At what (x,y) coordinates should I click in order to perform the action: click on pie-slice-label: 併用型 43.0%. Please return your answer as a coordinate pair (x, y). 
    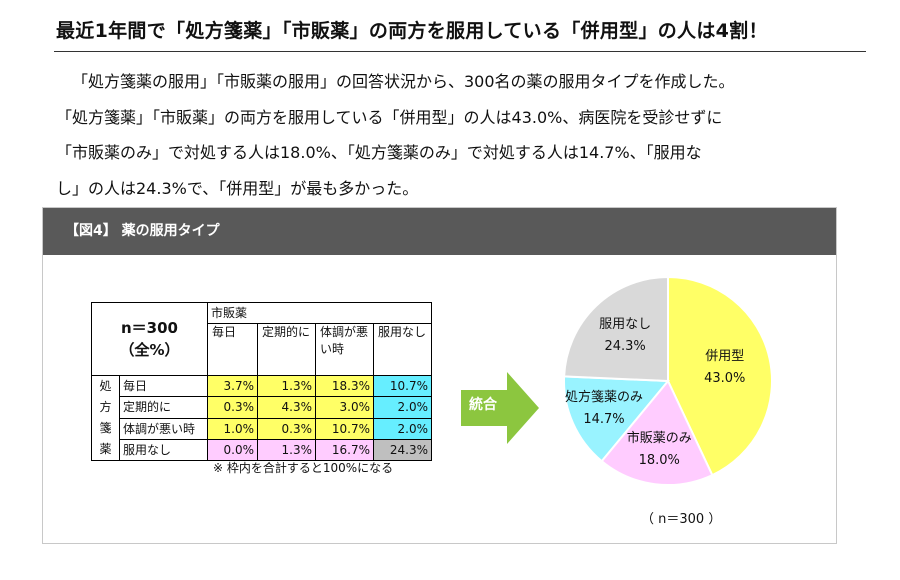
    Looking at the image, I should click on (724, 368).